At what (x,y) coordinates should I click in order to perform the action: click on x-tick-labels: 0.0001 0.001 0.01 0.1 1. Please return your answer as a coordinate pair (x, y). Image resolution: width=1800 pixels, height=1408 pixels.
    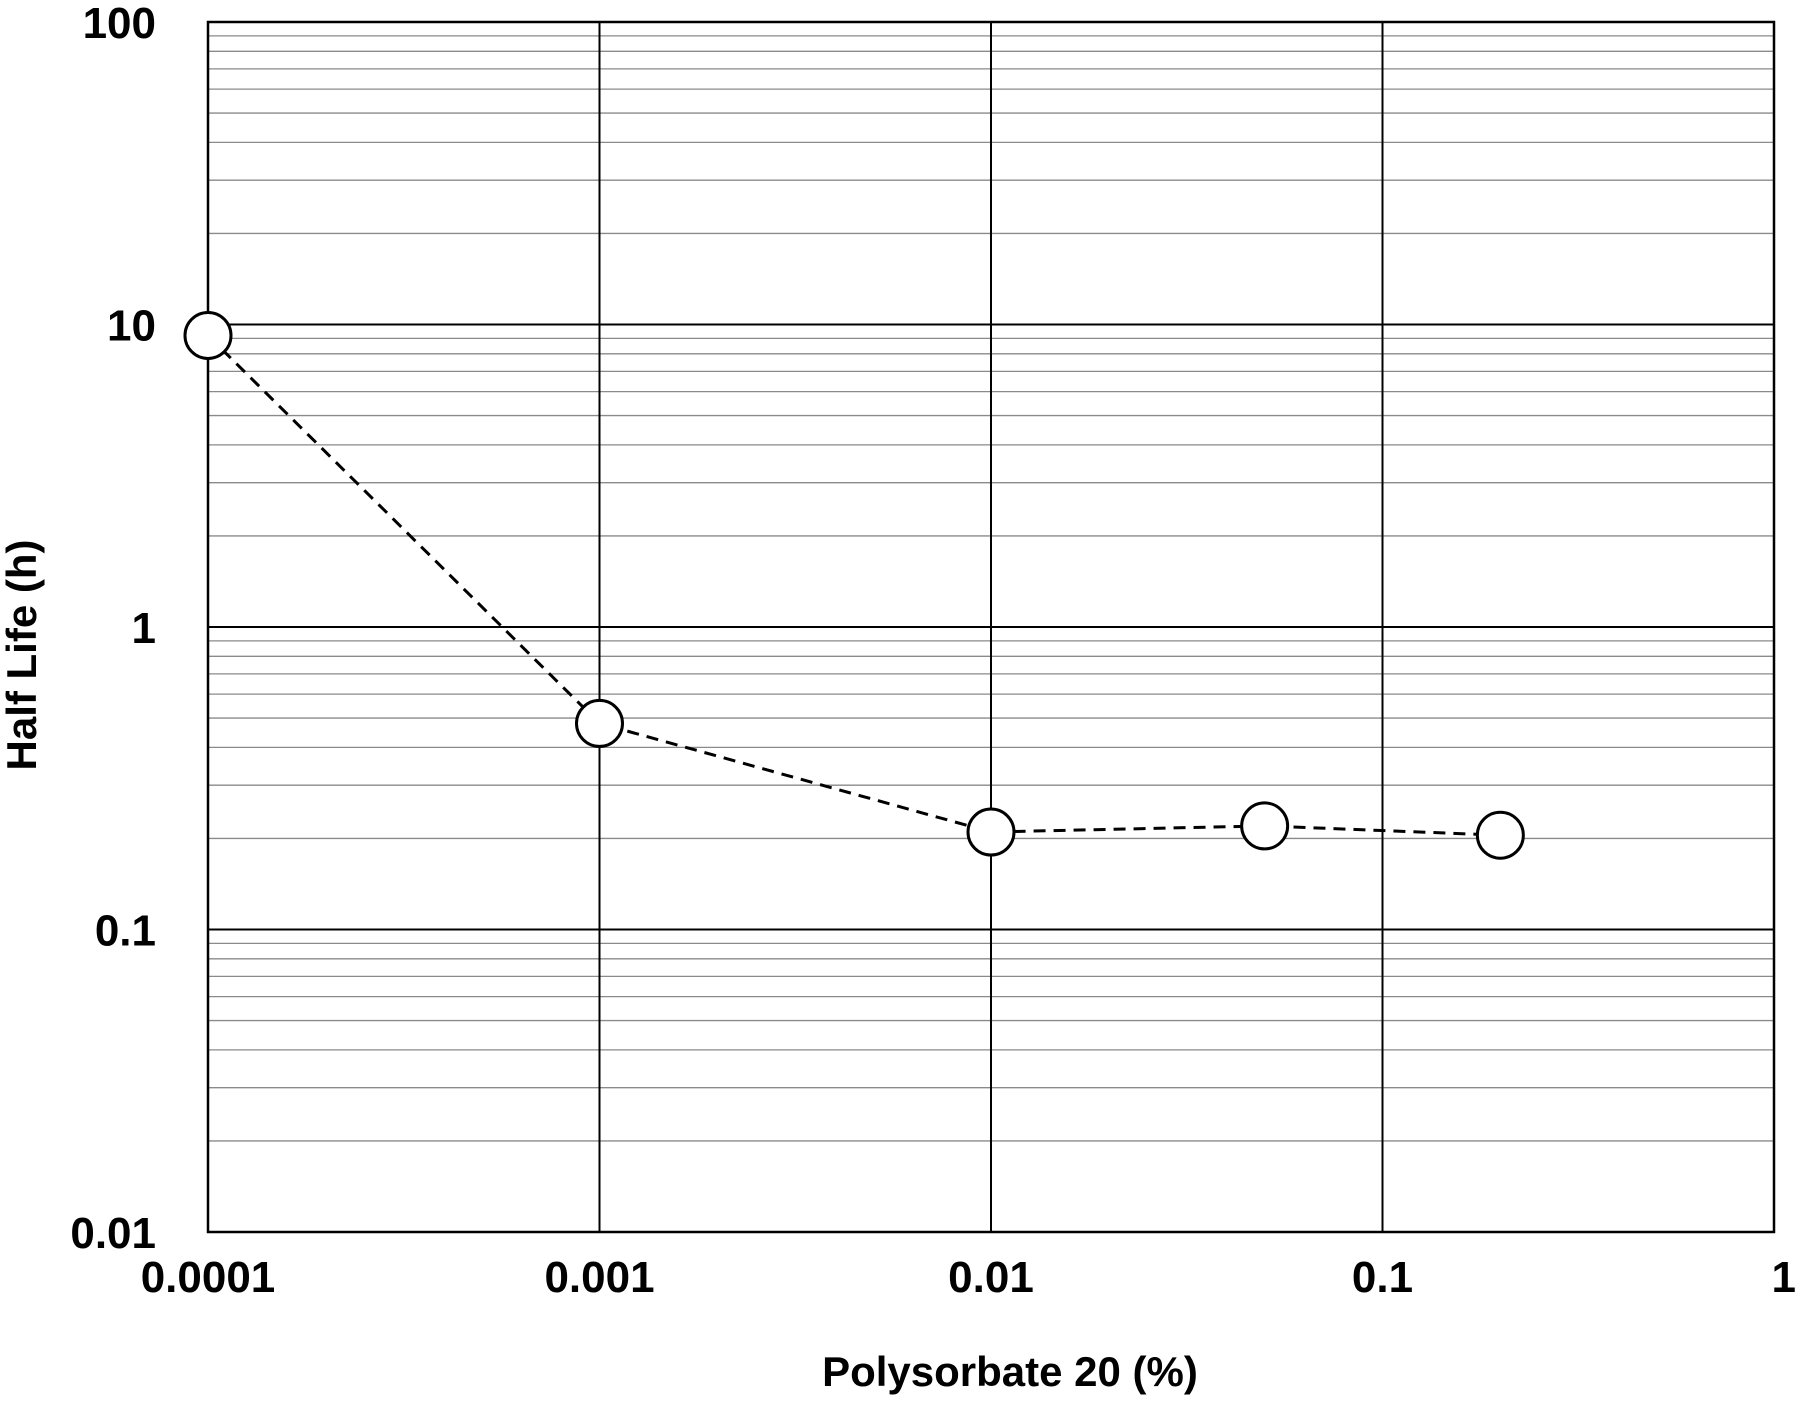
    Looking at the image, I should click on (968, 1277).